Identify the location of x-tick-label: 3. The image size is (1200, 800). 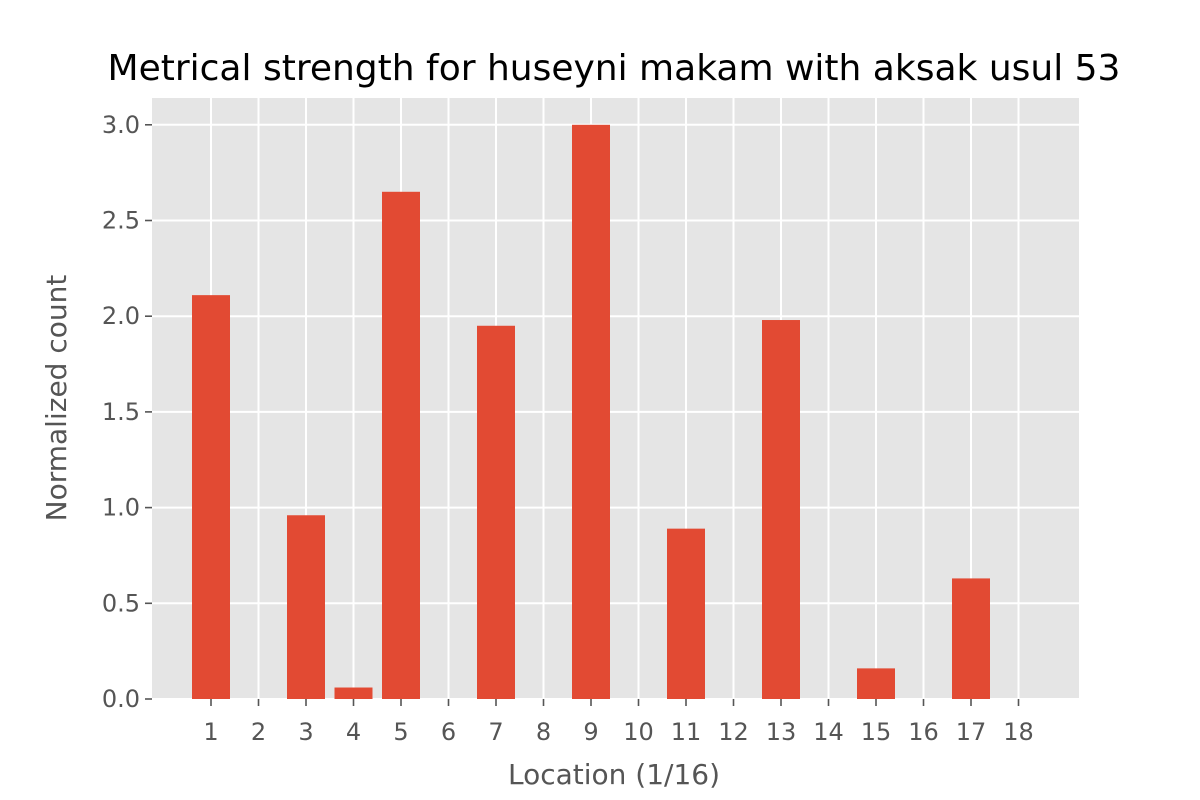
(305, 732).